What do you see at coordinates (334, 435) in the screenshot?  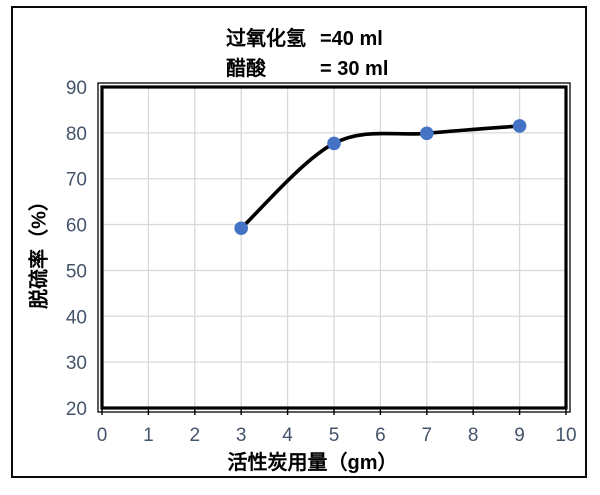 I see `x-tick-label: 5` at bounding box center [334, 435].